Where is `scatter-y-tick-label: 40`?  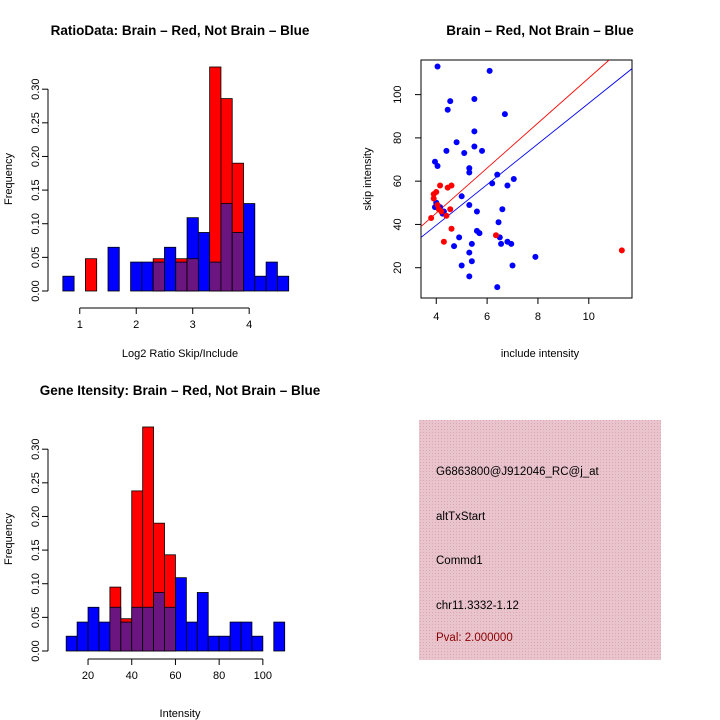
scatter-y-tick-label: 40 is located at coordinates (398, 224).